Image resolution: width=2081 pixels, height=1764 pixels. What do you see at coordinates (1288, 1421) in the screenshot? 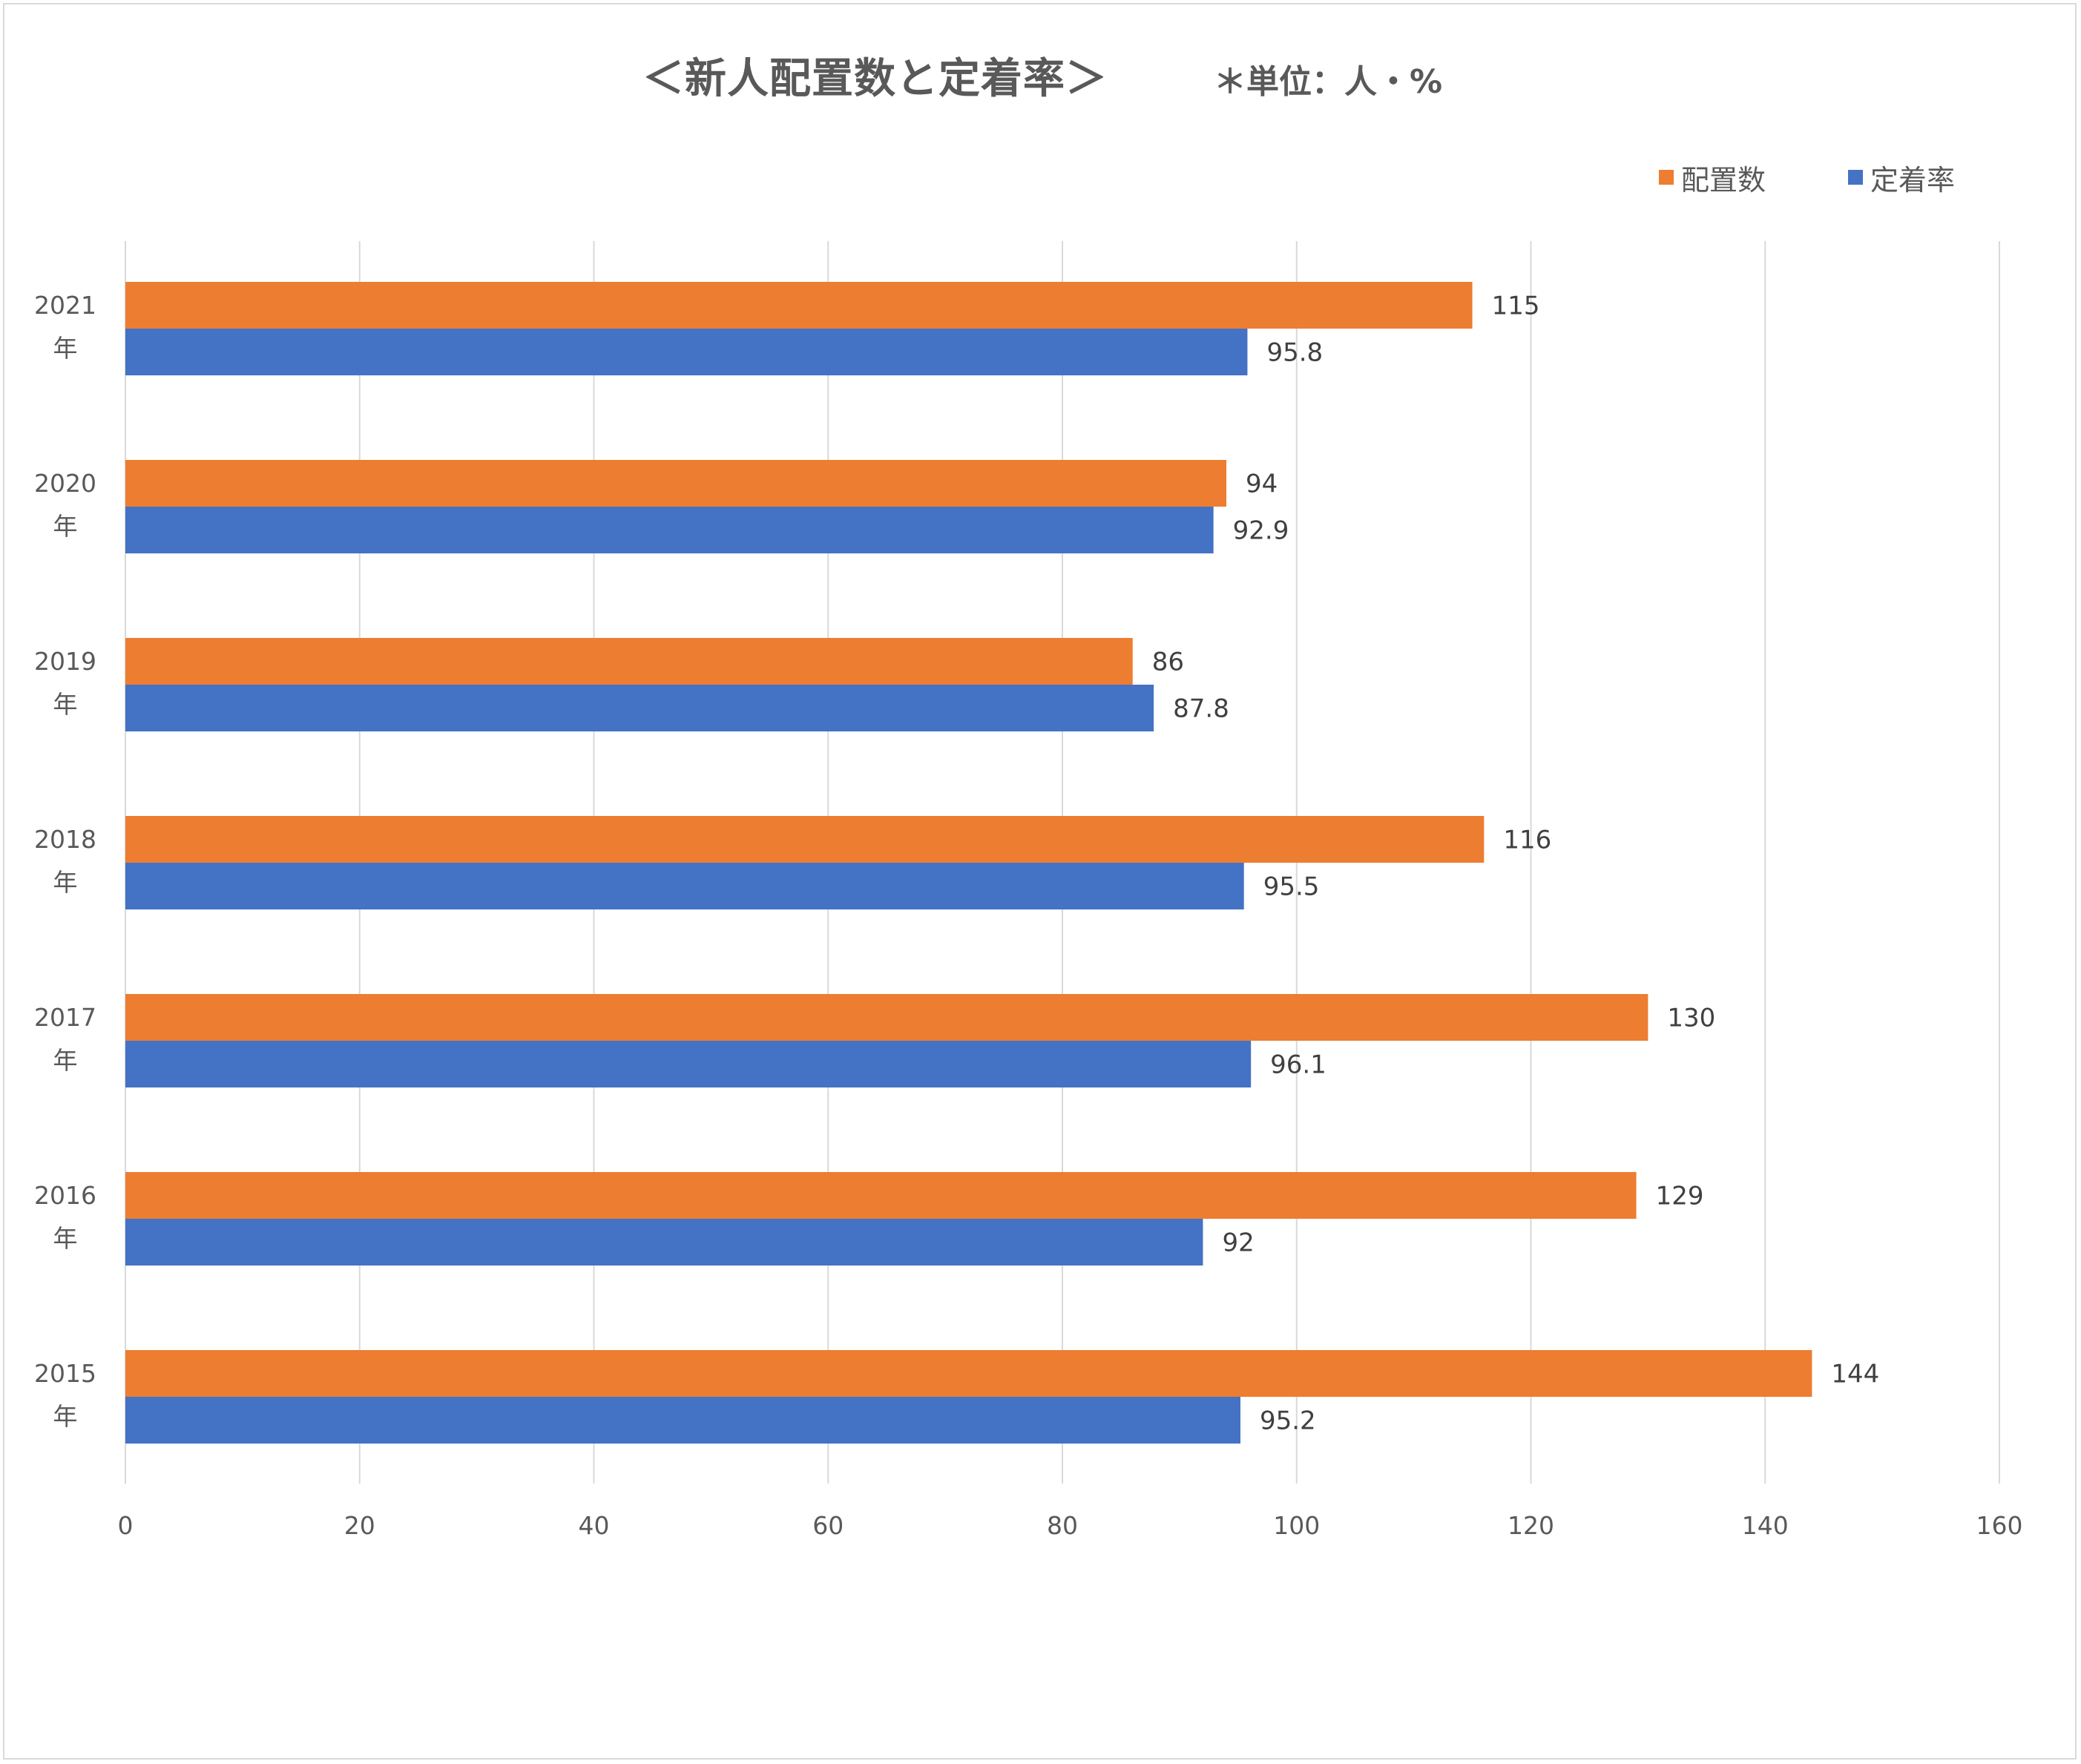
I see `data-label-retention: 95.2` at bounding box center [1288, 1421].